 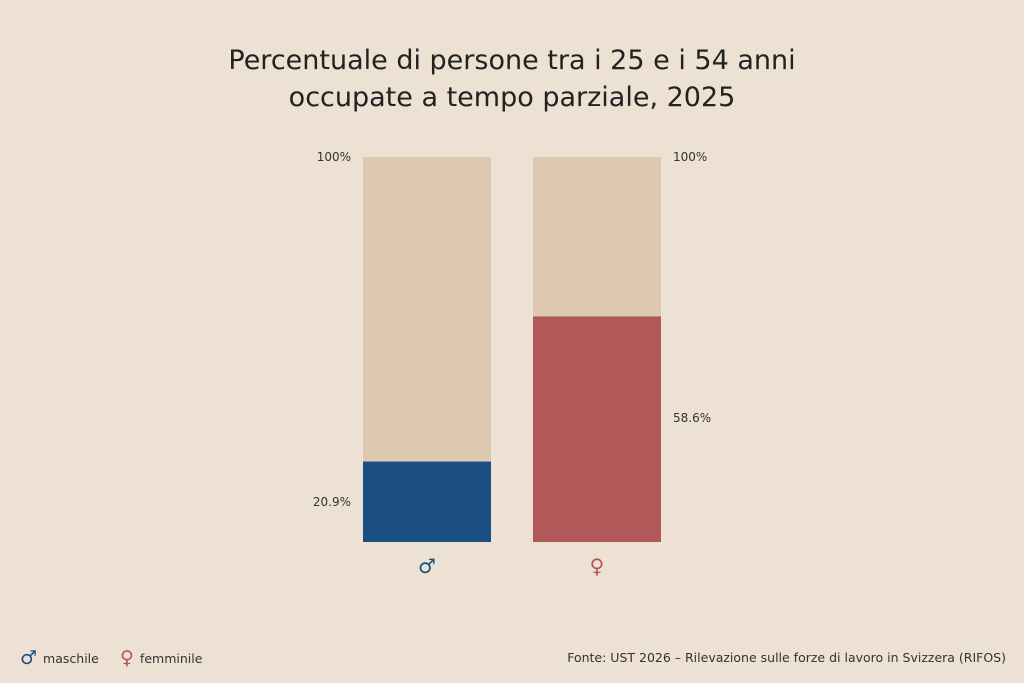 I want to click on bar-value-female, so click(x=597, y=429).